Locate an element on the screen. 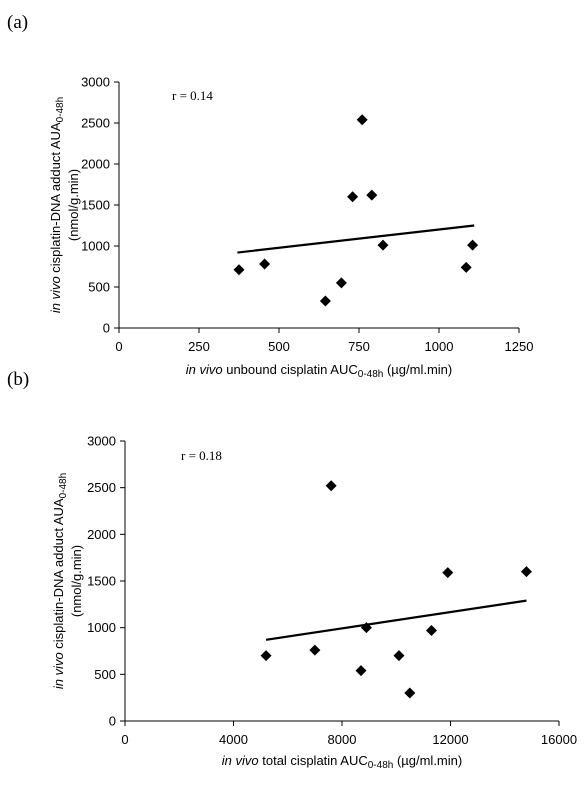 The width and height of the screenshot is (588, 789). x-tick-label: 500 is located at coordinates (279, 346).